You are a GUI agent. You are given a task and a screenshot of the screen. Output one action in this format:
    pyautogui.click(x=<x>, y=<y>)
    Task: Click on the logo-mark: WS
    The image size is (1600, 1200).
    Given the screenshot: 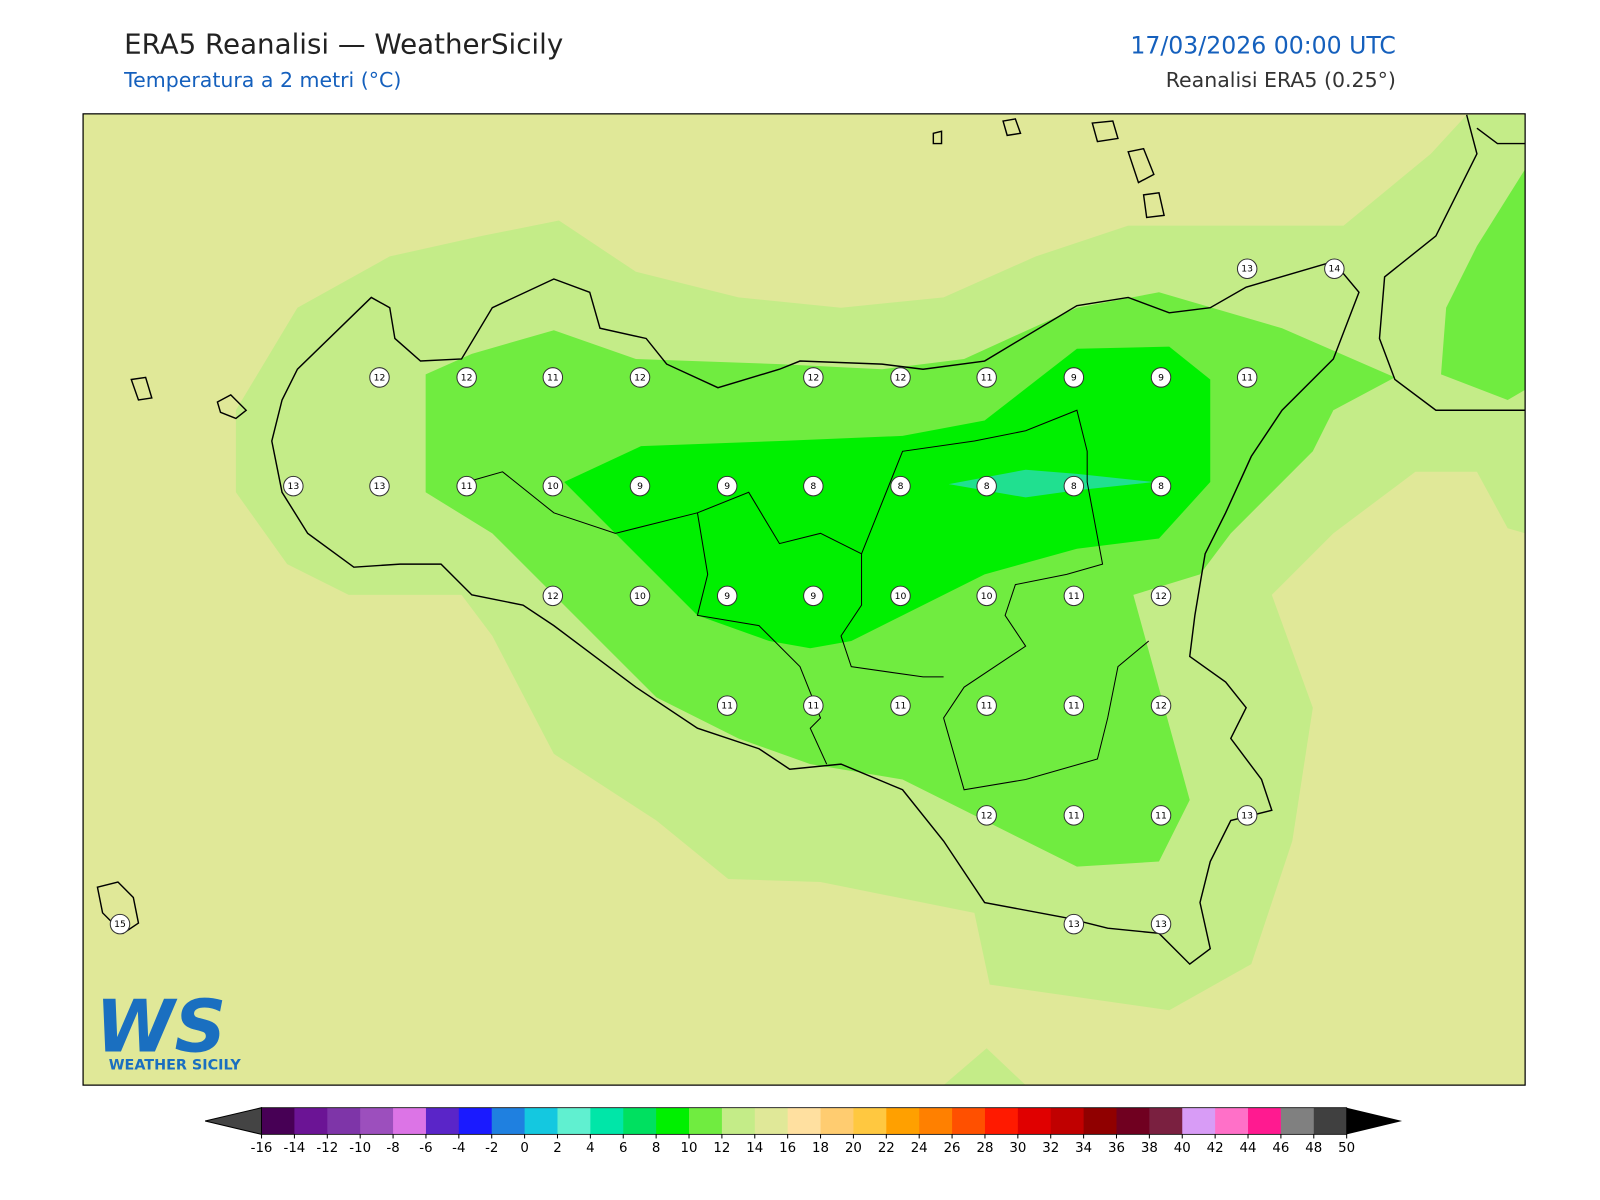 What is the action you would take?
    pyautogui.click(x=160, y=1026)
    